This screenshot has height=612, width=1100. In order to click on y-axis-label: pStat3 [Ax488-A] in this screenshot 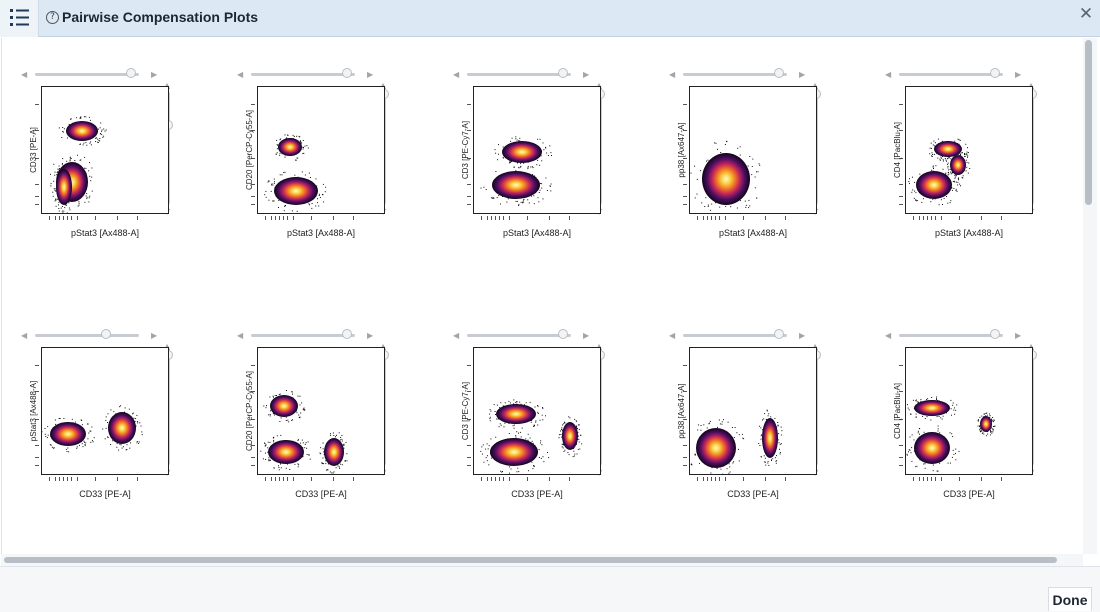, I will do `click(33, 411)`.